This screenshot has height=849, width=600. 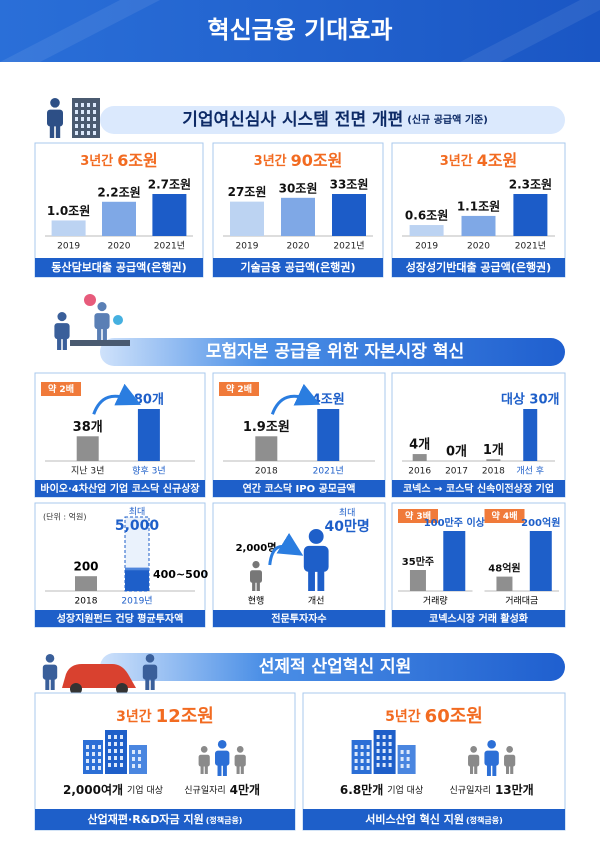 What do you see at coordinates (484, 820) in the screenshot?
I see `footer-note: (정책금융)` at bounding box center [484, 820].